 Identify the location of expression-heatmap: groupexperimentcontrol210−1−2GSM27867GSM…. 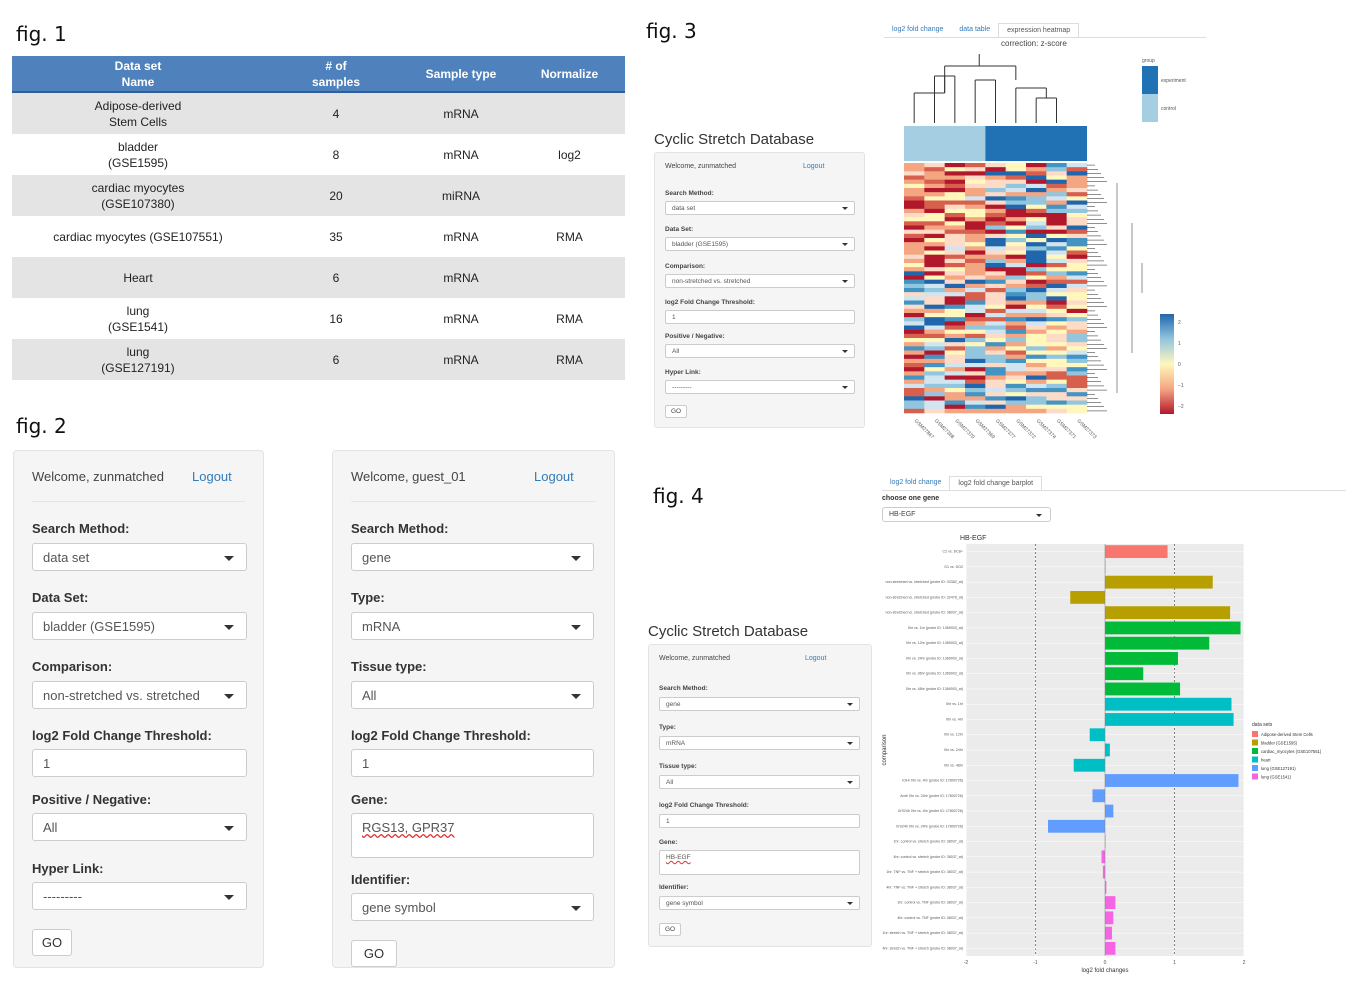
(1045, 247).